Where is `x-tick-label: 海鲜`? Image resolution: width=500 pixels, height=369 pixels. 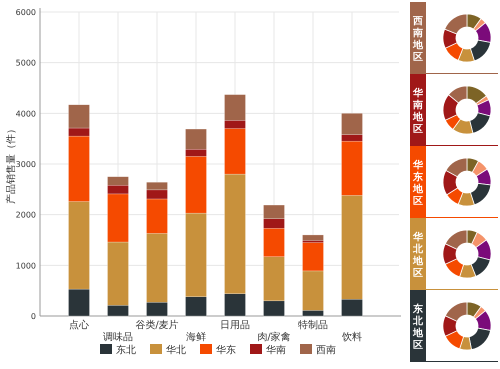 x-tick-label: 海鲜 is located at coordinates (196, 337).